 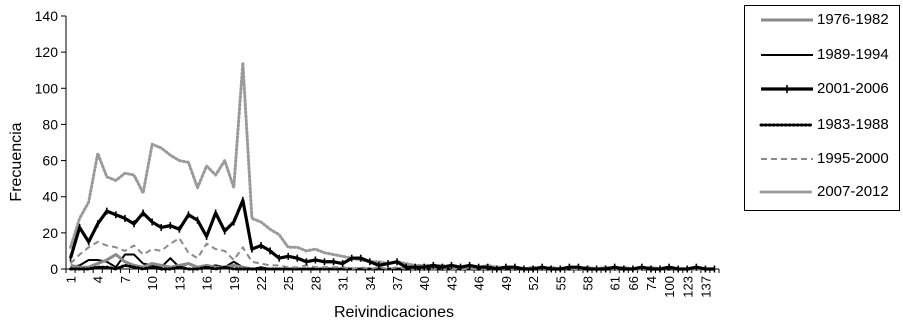 I want to click on x-tick-label: 10, so click(x=152, y=283).